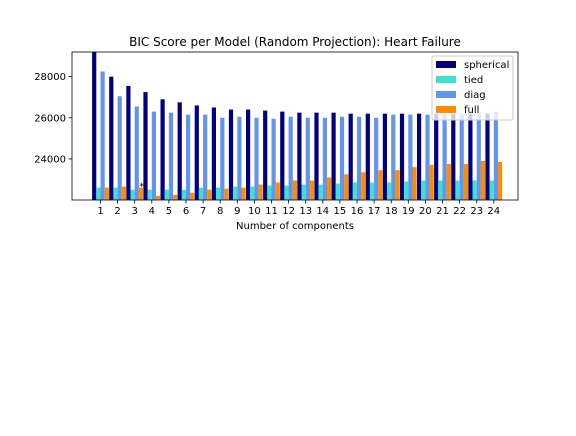 Image resolution: width=576 pixels, height=436 pixels. What do you see at coordinates (271, 211) in the screenshot?
I see `x-tick-label-11: 11` at bounding box center [271, 211].